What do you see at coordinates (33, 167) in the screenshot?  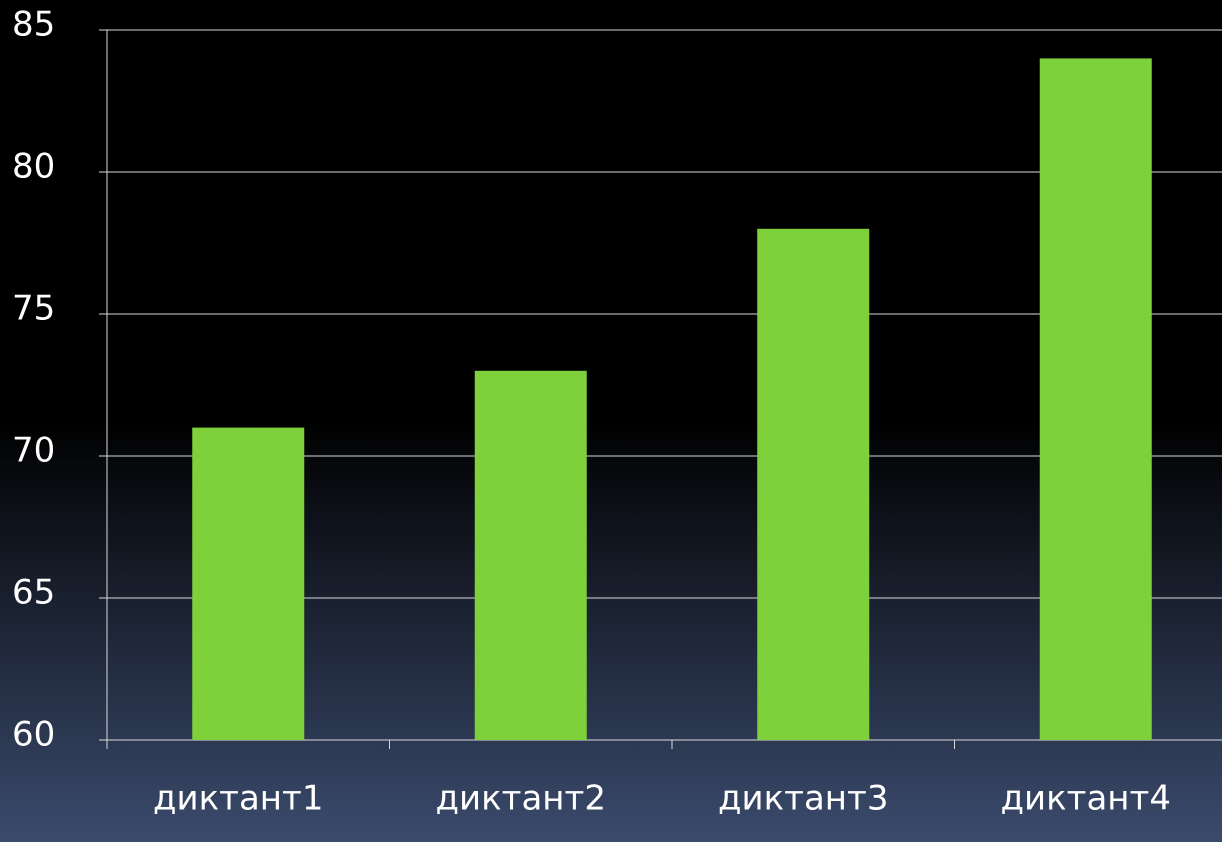 I see `y-tick-label: 80` at bounding box center [33, 167].